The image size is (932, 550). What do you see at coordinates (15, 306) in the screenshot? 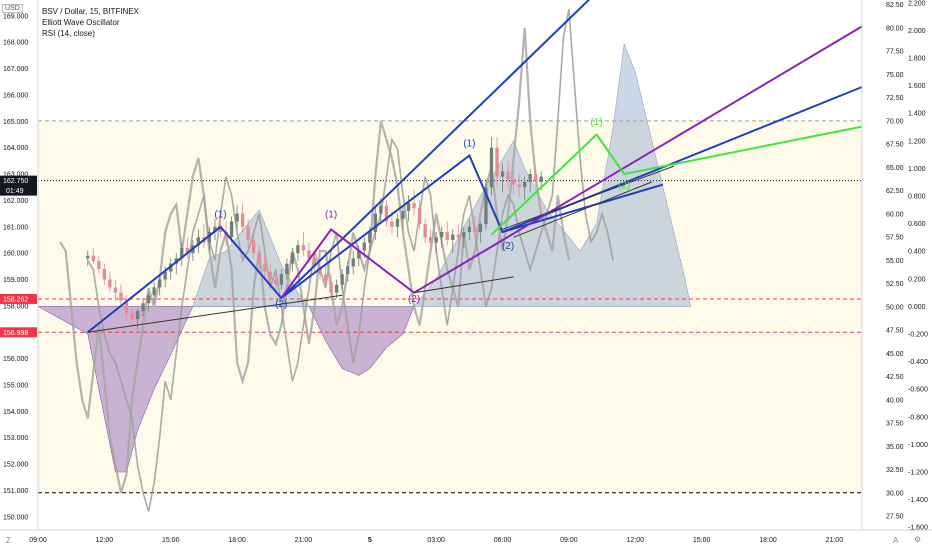
I see `price-tick-label: 158.000` at bounding box center [15, 306].